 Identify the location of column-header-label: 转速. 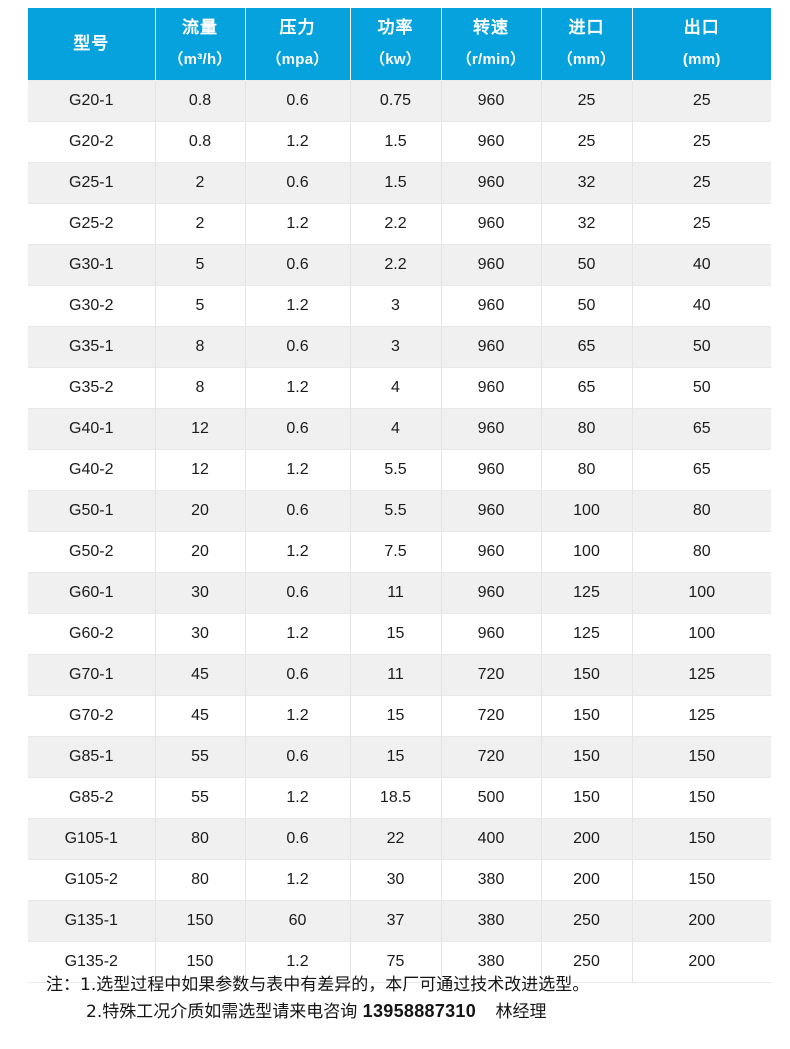
(491, 28).